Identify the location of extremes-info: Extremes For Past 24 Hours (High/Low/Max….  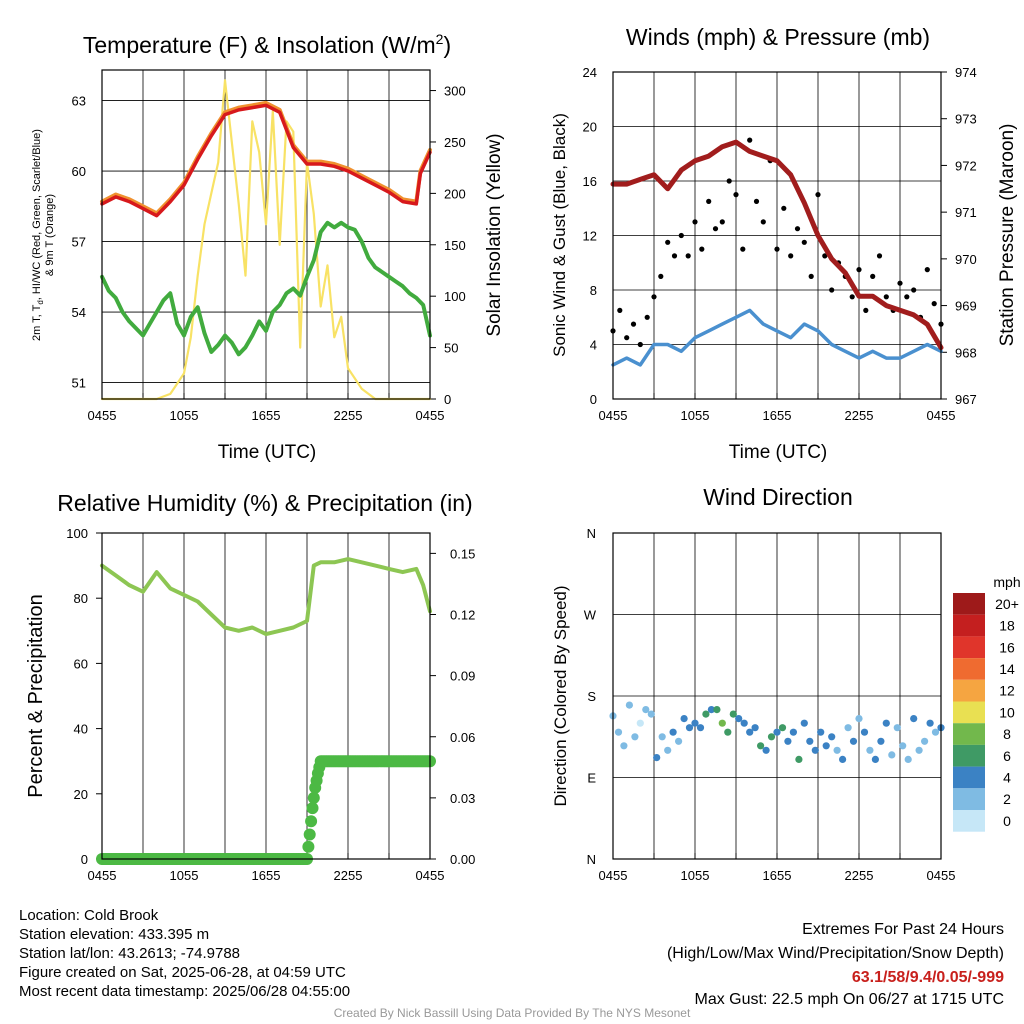
(835, 964).